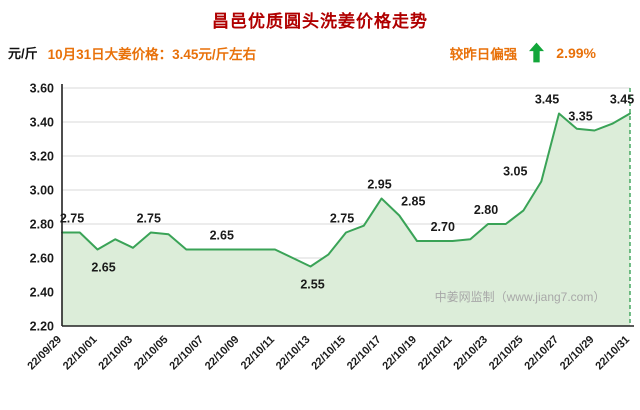 The width and height of the screenshot is (640, 410). What do you see at coordinates (293, 353) in the screenshot?
I see `x-tick-label: 22/10/13` at bounding box center [293, 353].